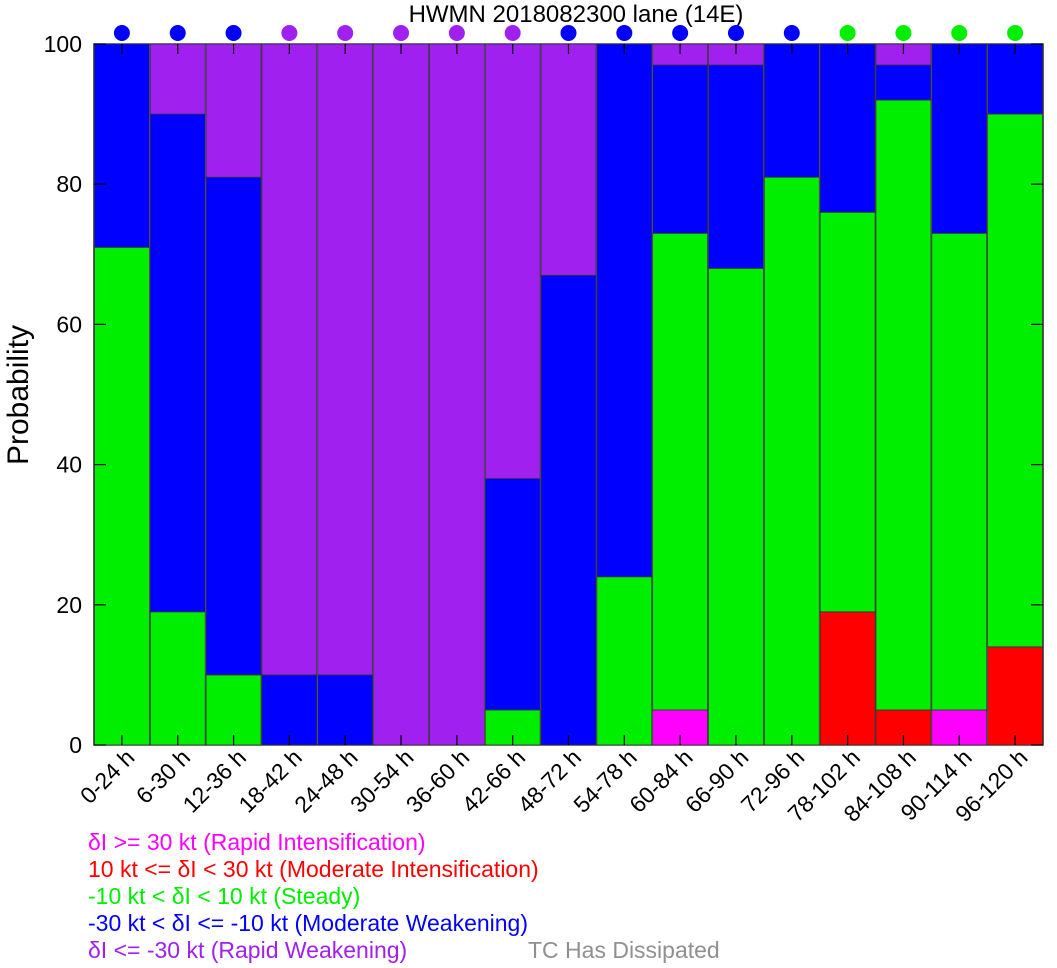 Image resolution: width=1057 pixels, height=968 pixels. Describe the element at coordinates (248, 950) in the screenshot. I see `legend-rapid-weakening: δI <= -30 kt (Rapid Weakening)` at that location.